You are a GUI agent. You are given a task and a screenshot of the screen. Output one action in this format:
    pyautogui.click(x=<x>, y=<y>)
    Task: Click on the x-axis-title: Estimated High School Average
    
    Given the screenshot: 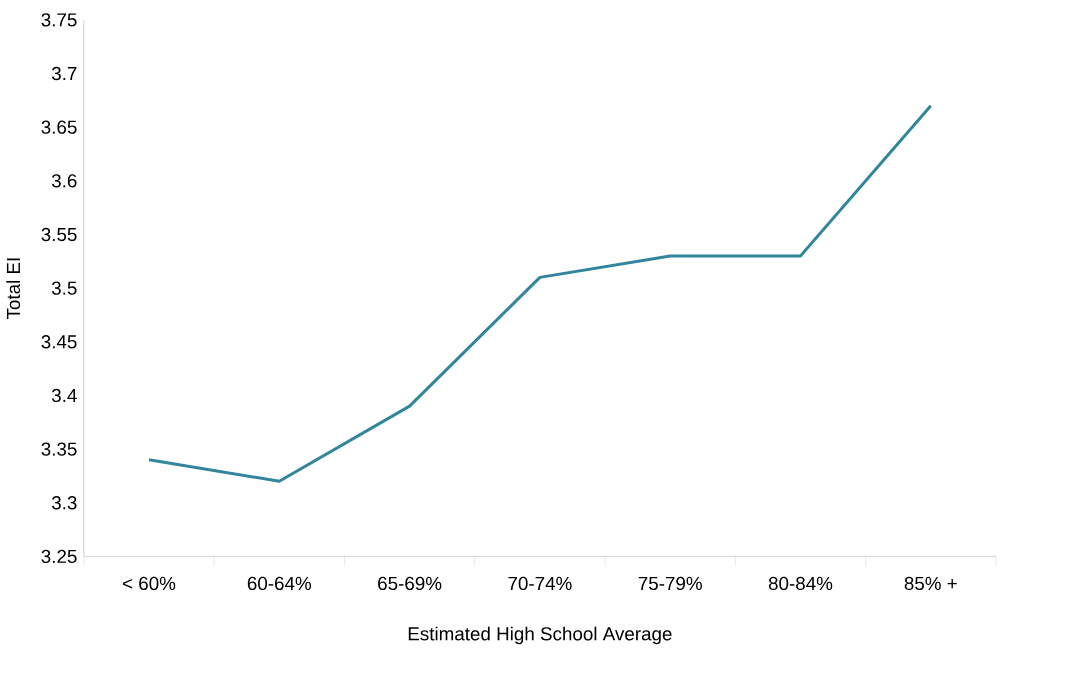 What is the action you would take?
    pyautogui.click(x=540, y=635)
    